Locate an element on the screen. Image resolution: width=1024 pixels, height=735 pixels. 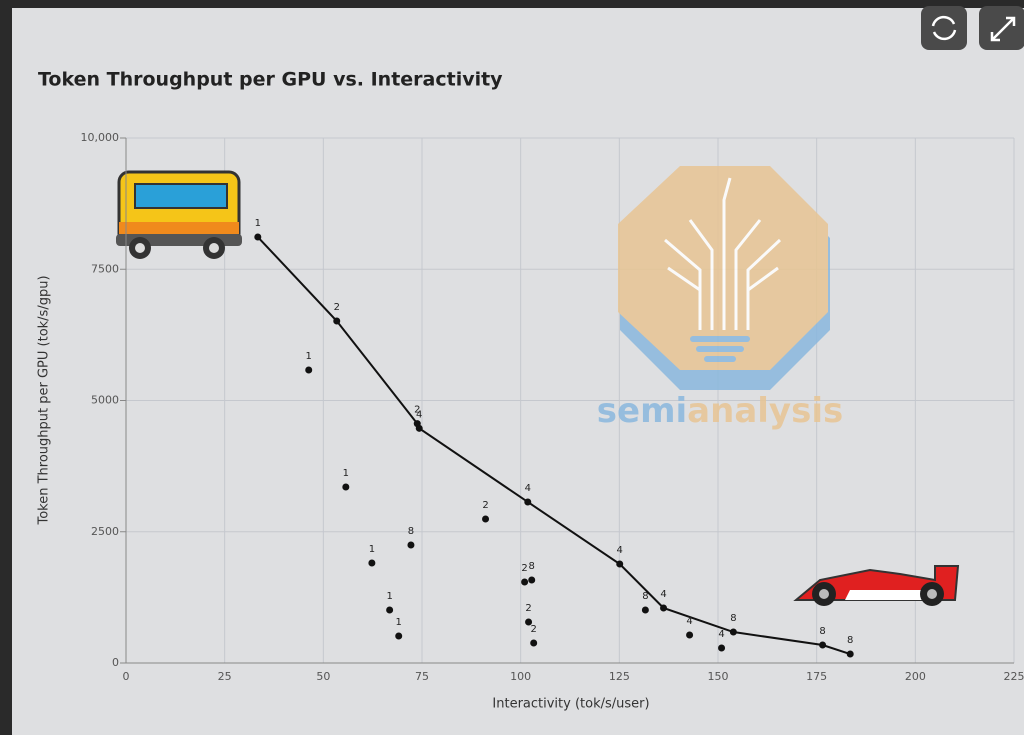
expand-button is located at coordinates (1001, 28).